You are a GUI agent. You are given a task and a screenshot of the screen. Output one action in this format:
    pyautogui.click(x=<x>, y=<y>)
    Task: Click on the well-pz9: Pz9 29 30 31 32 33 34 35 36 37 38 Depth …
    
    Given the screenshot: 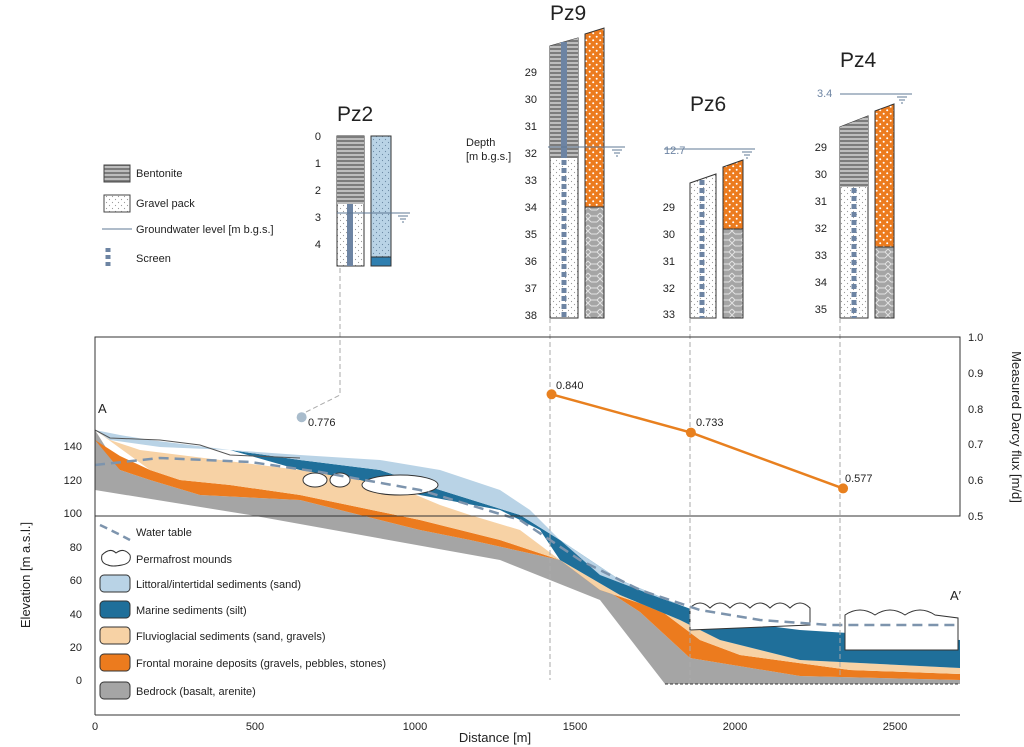 What is the action you would take?
    pyautogui.click(x=545, y=162)
    